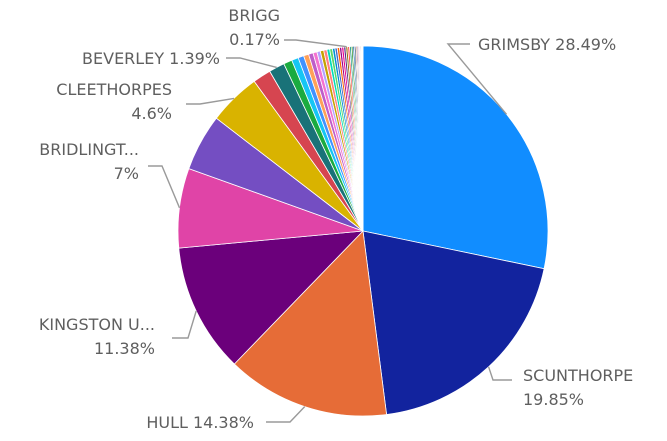  I want to click on leader-line-cleethorpes, so click(210, 101).